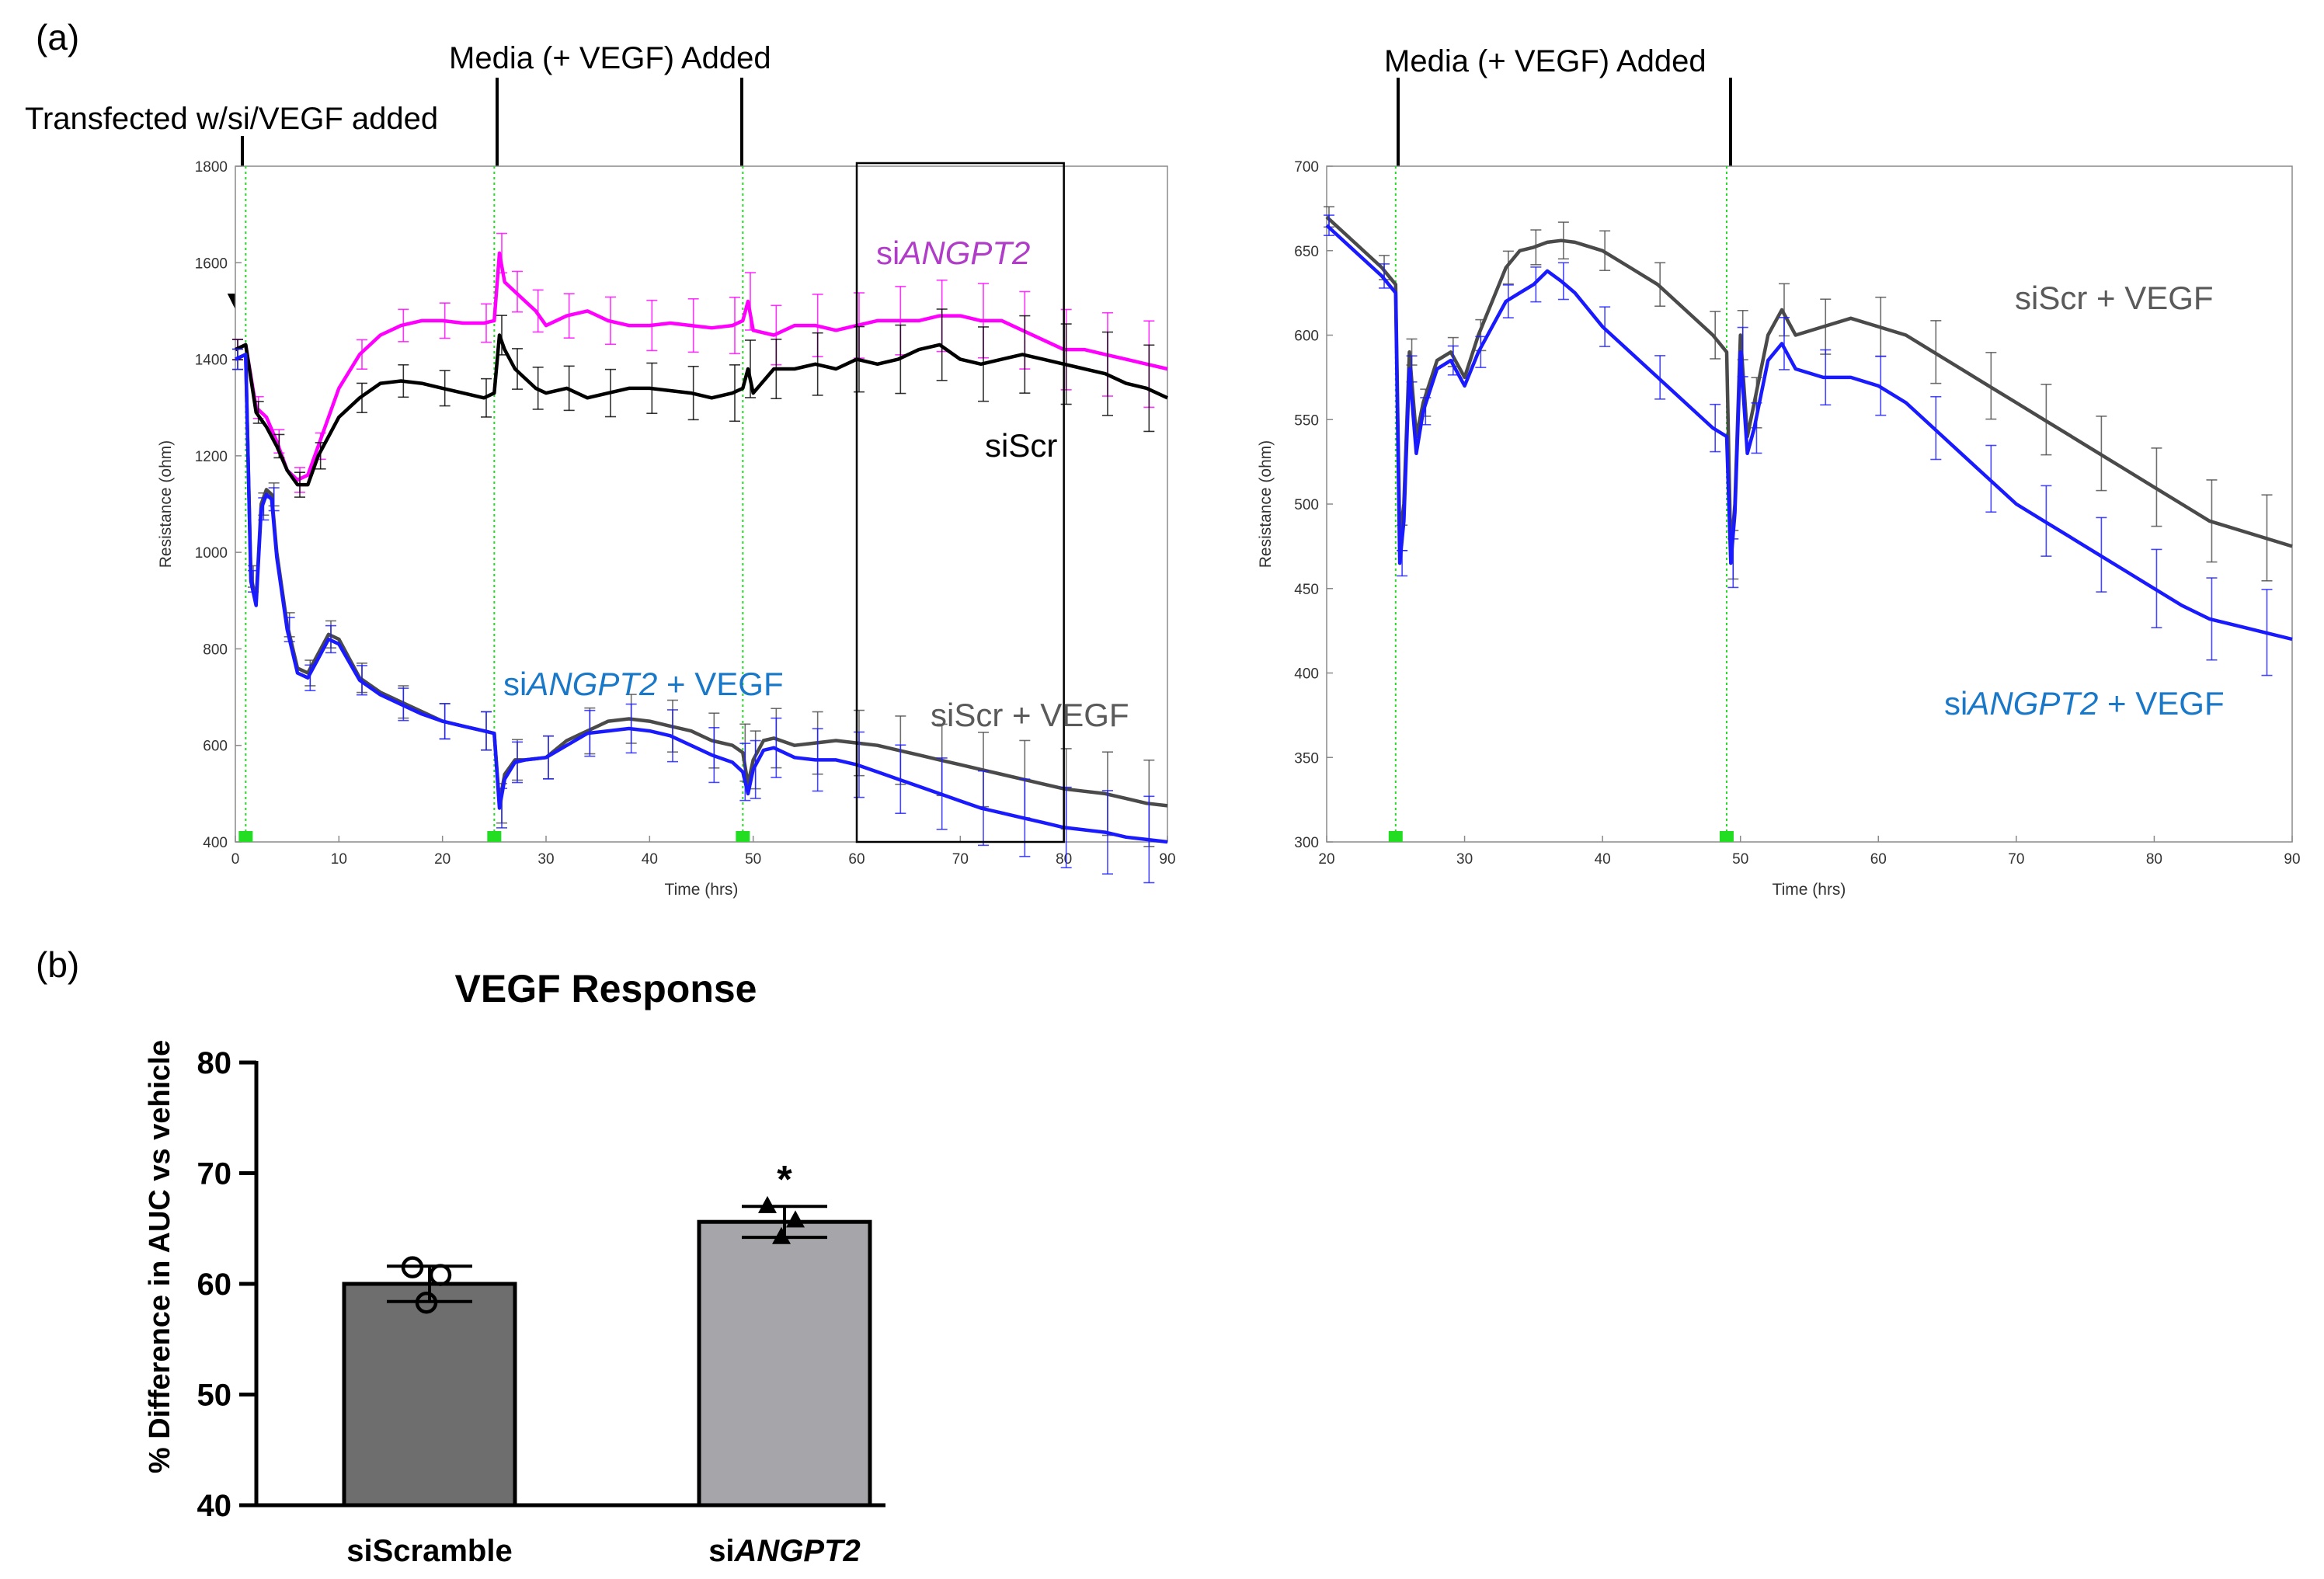 This screenshot has height=1579, width=2324. I want to click on series-line-siScr_VEGF, so click(701, 580).